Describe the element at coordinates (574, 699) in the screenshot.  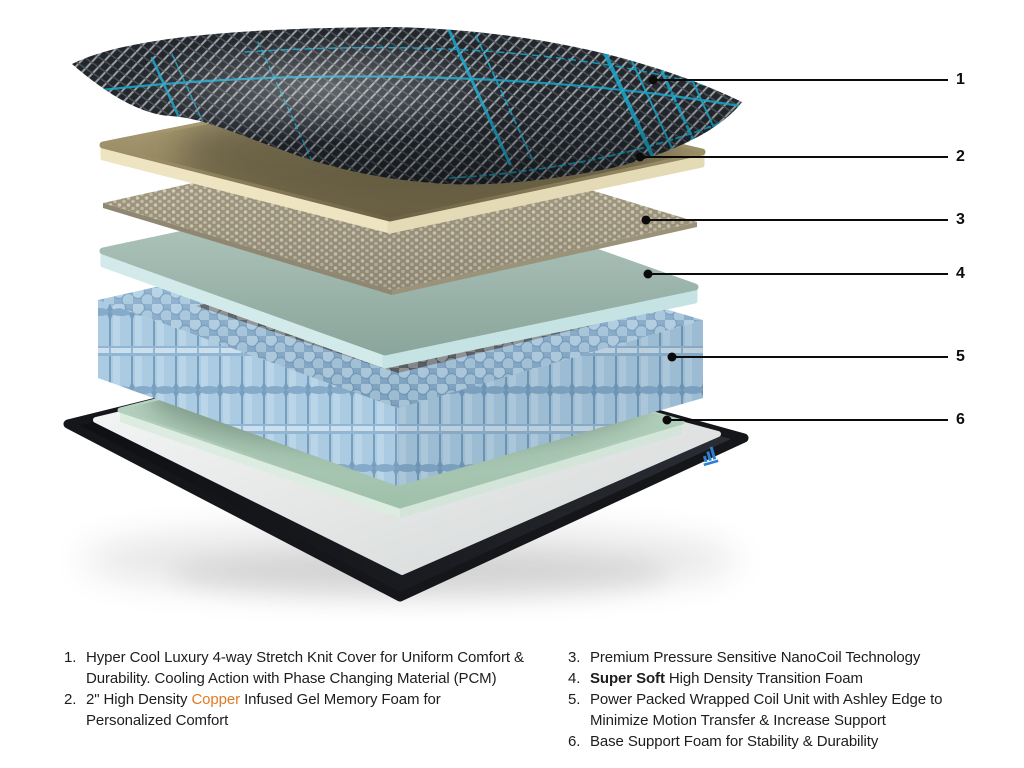
I see `feature-number-5: 5.` at that location.